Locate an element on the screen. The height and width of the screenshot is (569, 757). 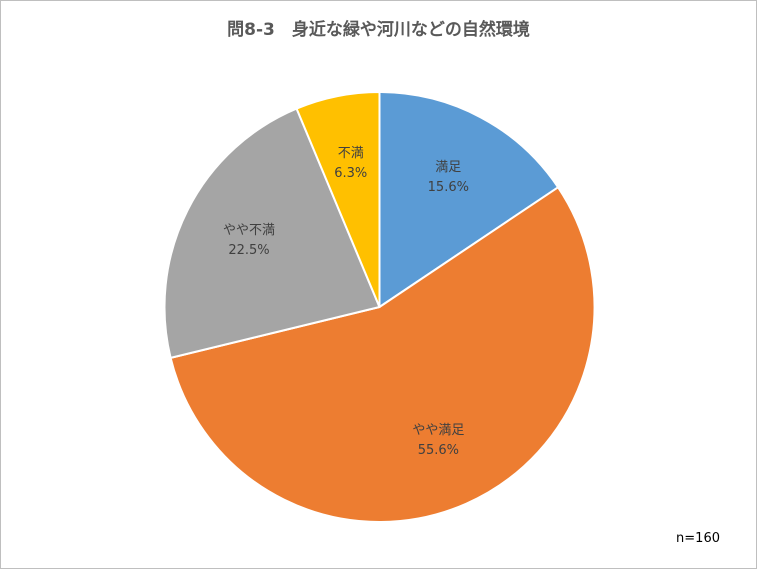
slice-label-yaya-fuman: やや不満 22.5% is located at coordinates (249, 241).